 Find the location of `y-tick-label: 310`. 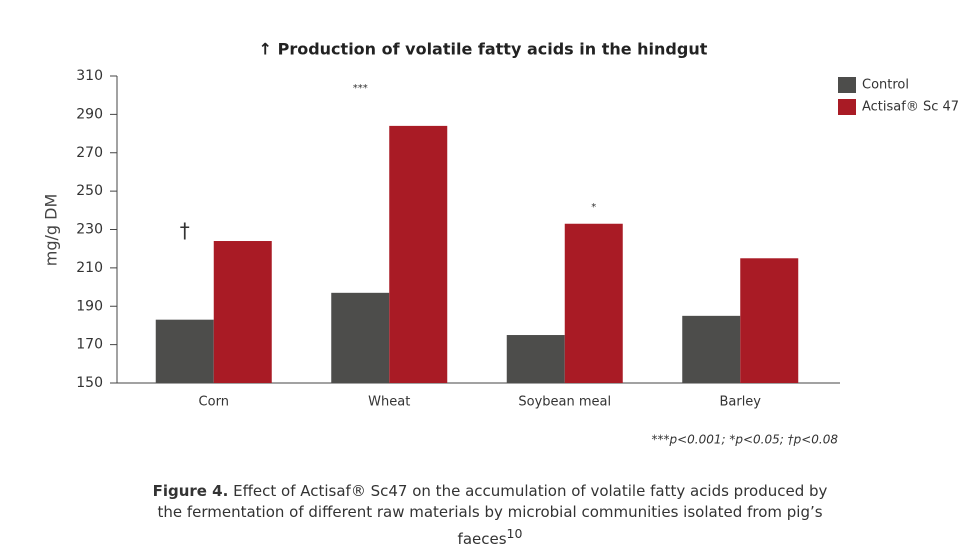

y-tick-label: 310 is located at coordinates (89, 76).